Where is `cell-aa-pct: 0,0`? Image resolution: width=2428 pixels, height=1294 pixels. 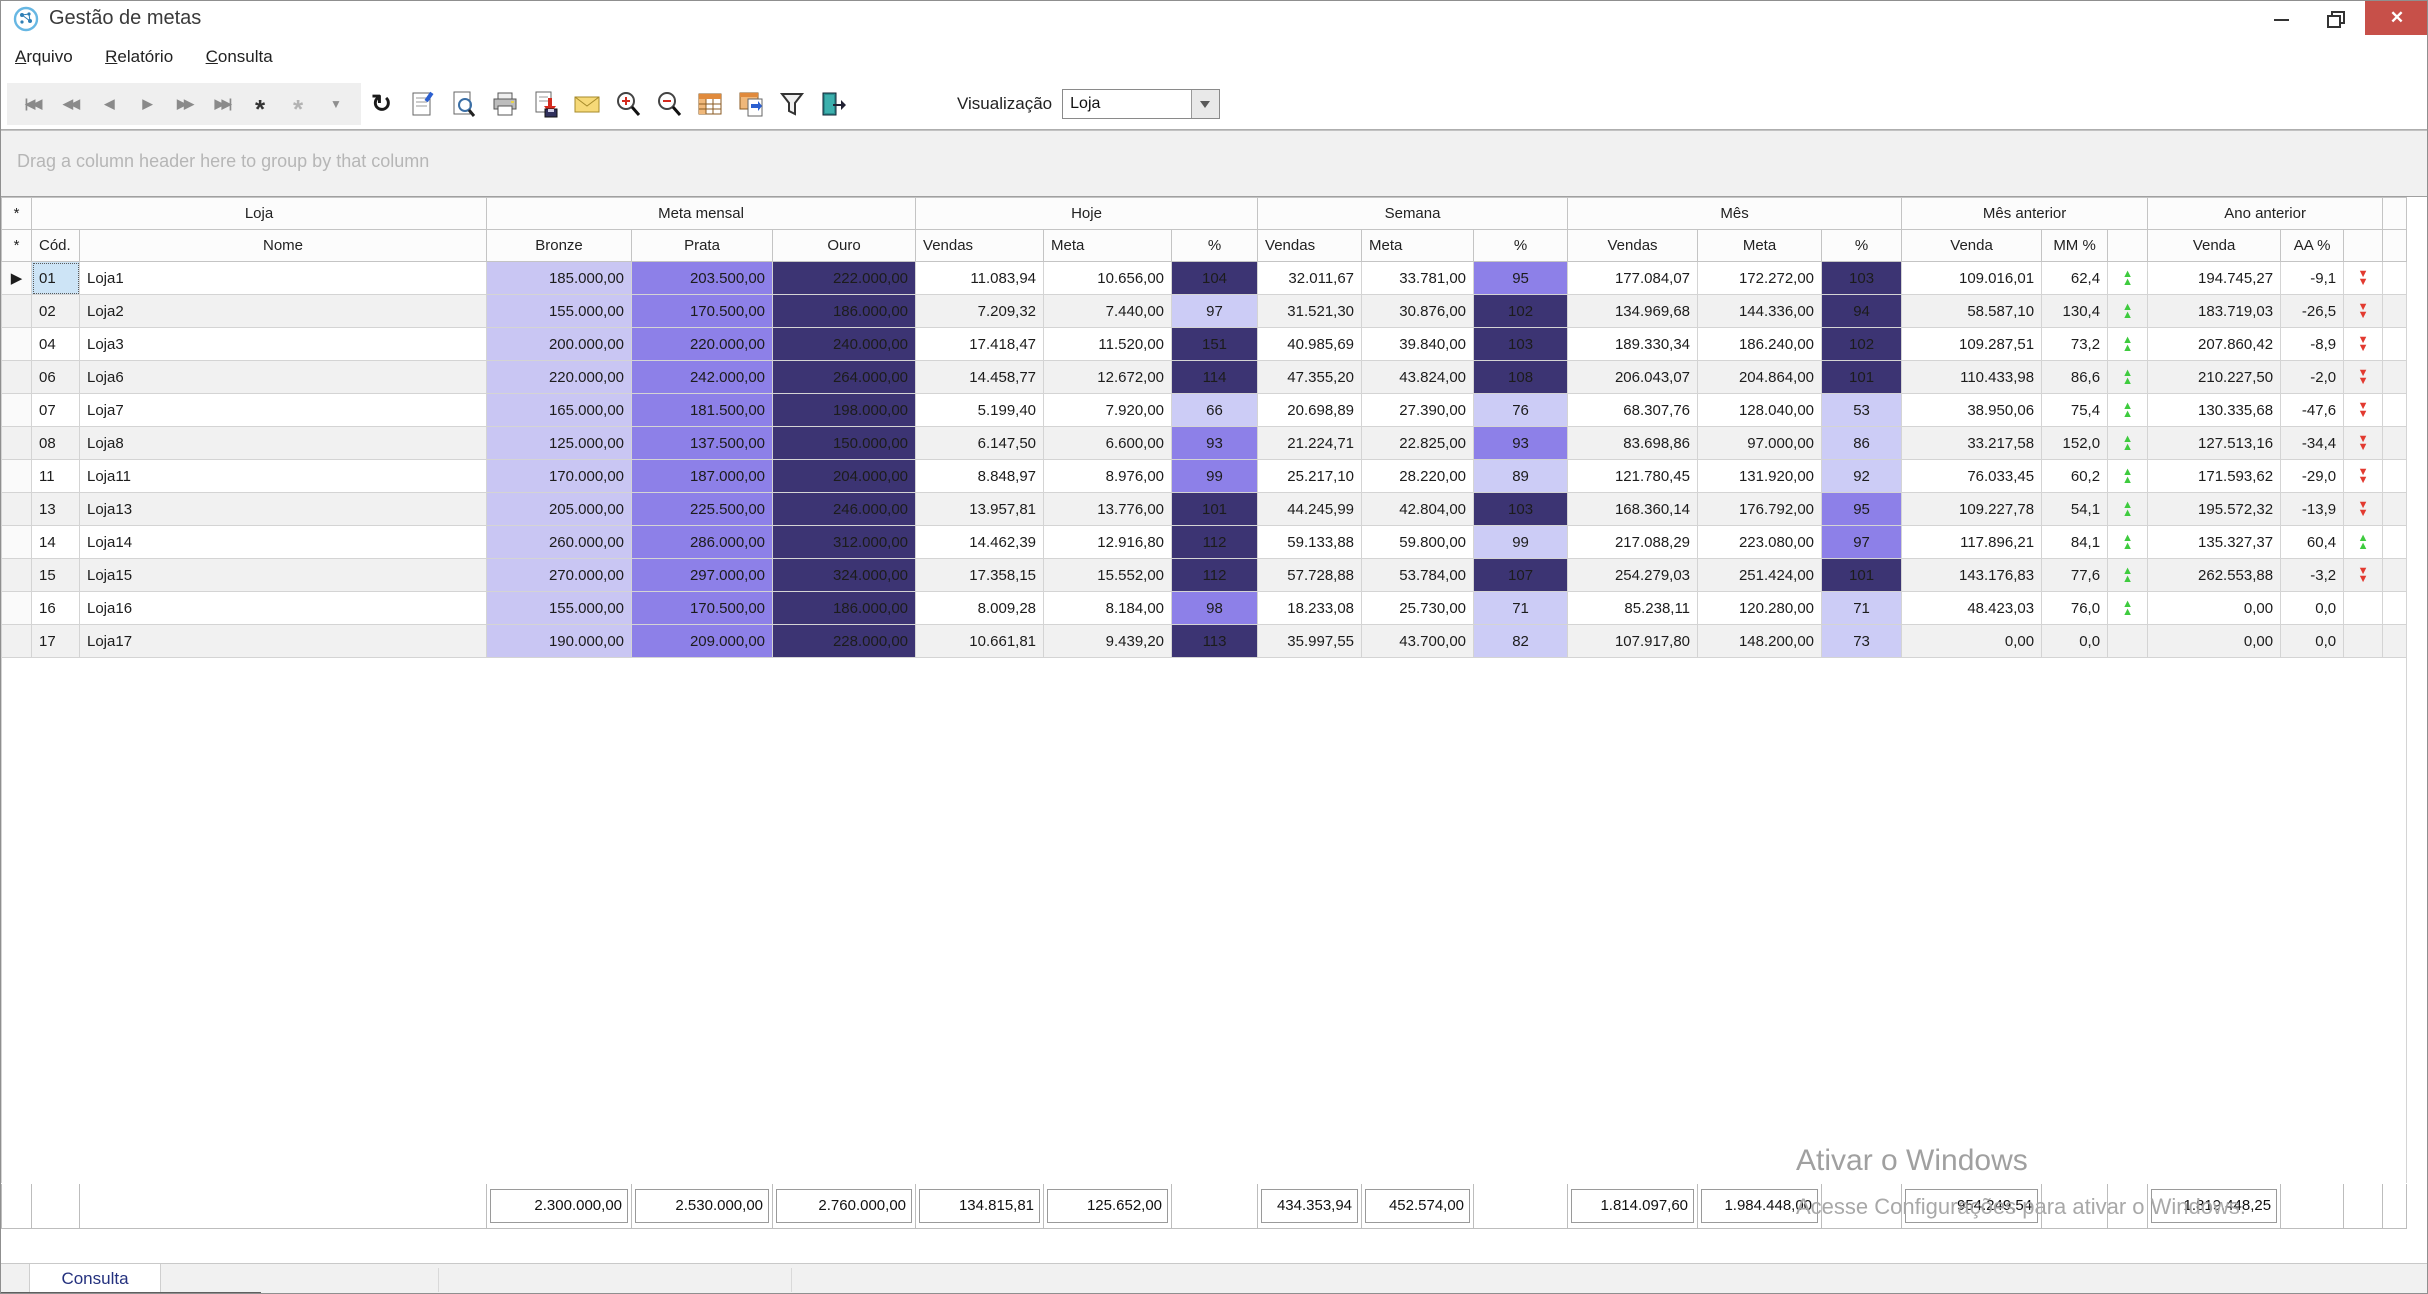 cell-aa-pct: 0,0 is located at coordinates (2312, 608).